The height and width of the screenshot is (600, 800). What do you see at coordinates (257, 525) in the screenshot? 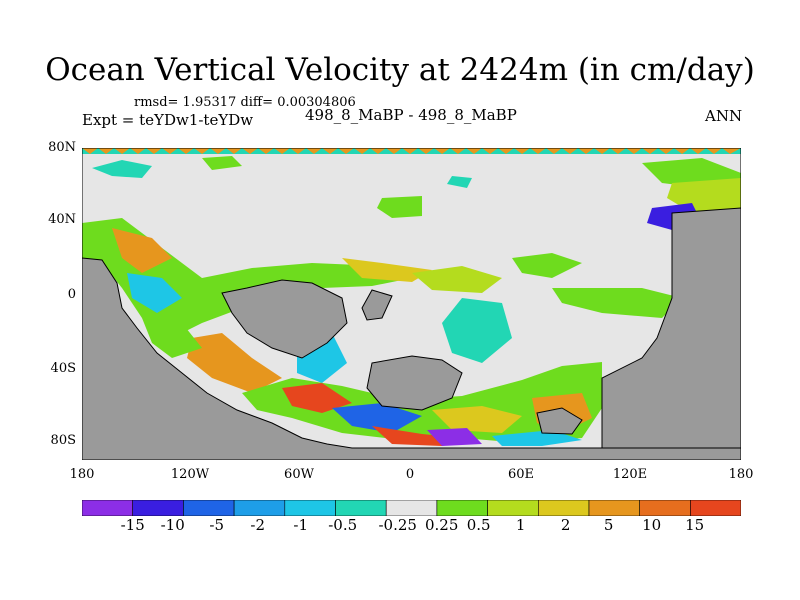
I see `colorbar-label: -2` at bounding box center [257, 525].